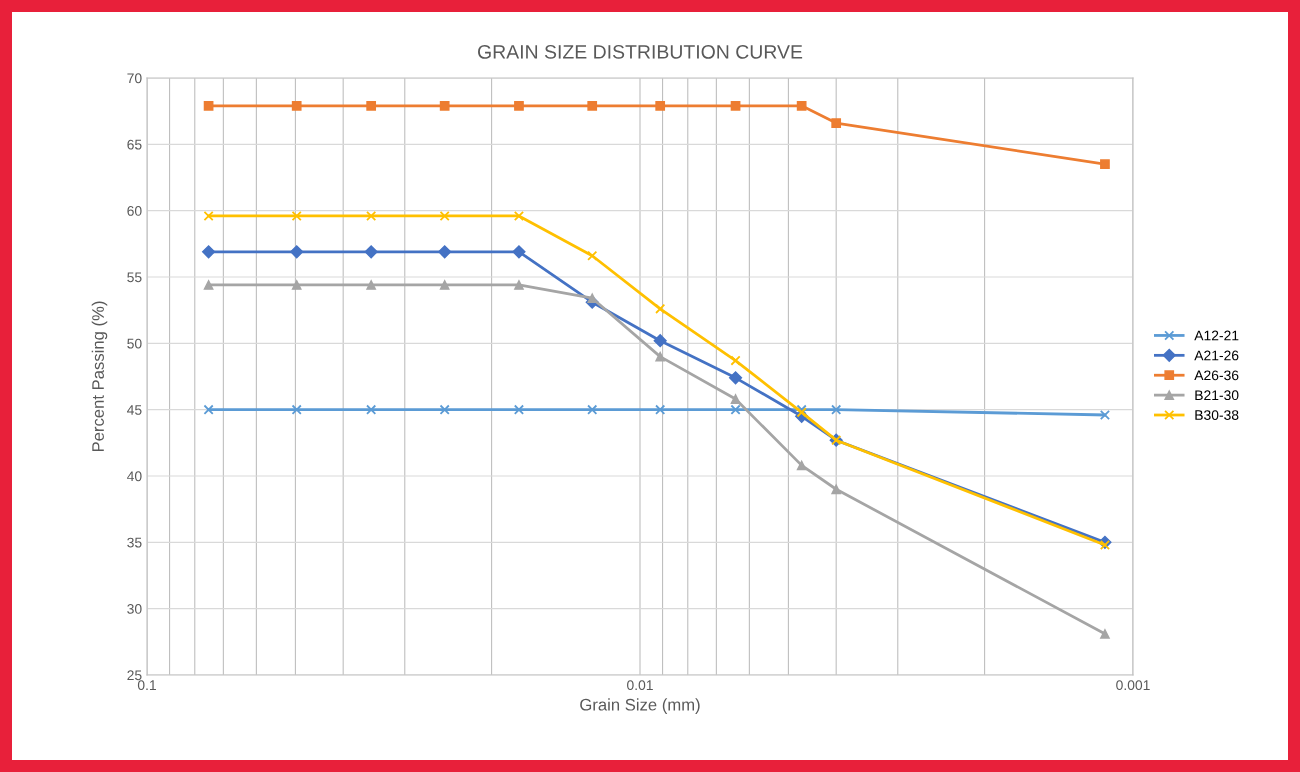 The image size is (1300, 772). What do you see at coordinates (134, 343) in the screenshot?
I see `y-tick-label: 50` at bounding box center [134, 343].